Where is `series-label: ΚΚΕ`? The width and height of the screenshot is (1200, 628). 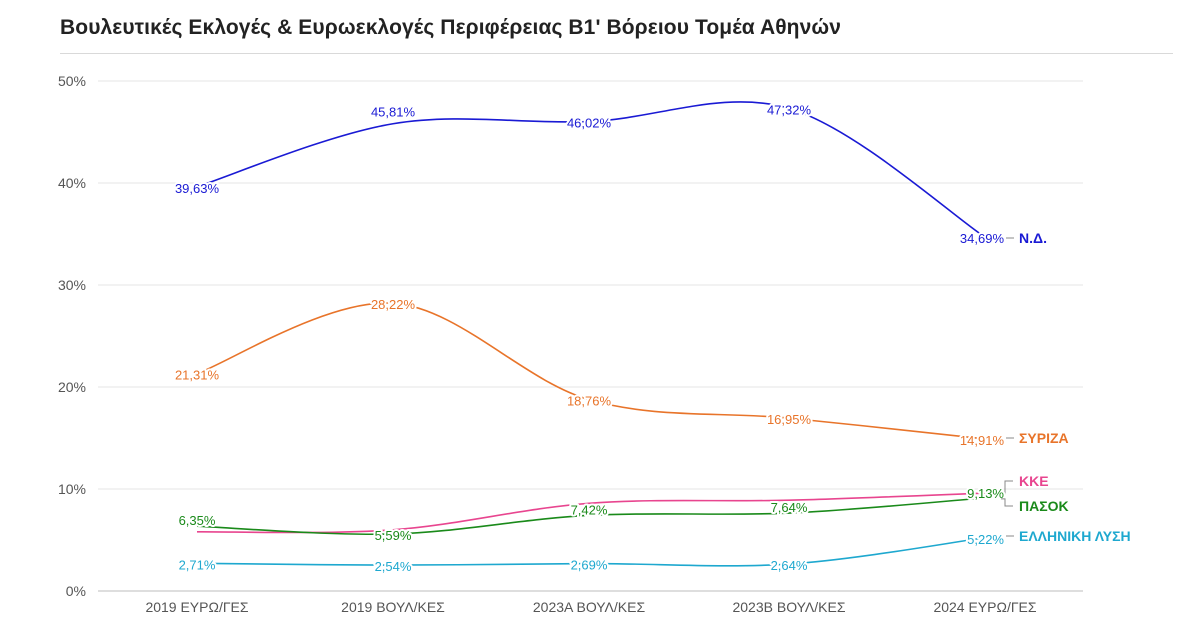
series-label: ΚΚΕ is located at coordinates (1034, 481).